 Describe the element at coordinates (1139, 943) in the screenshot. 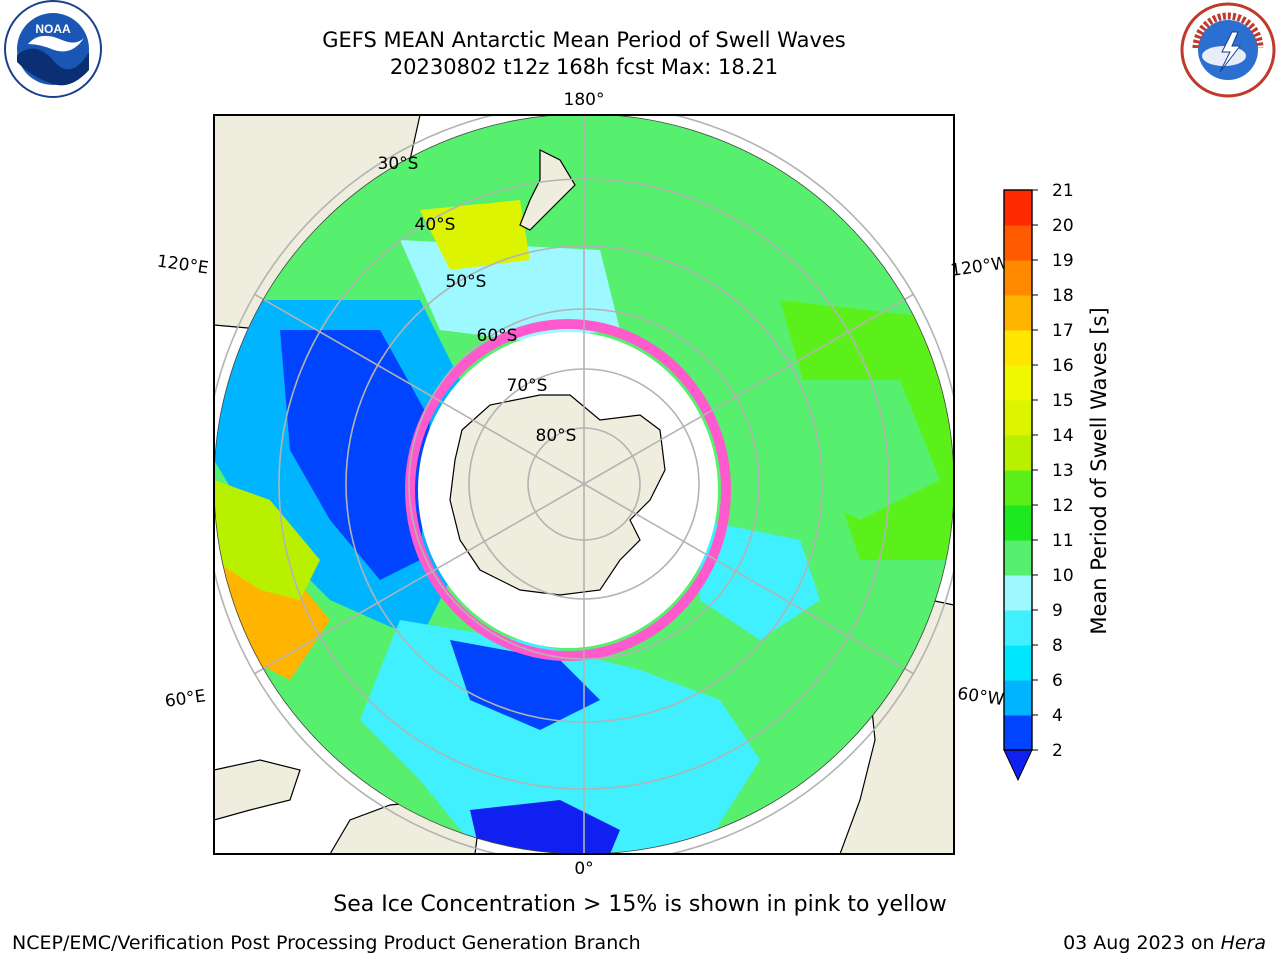

I see `date-text: 03 Aug 2023 on` at that location.